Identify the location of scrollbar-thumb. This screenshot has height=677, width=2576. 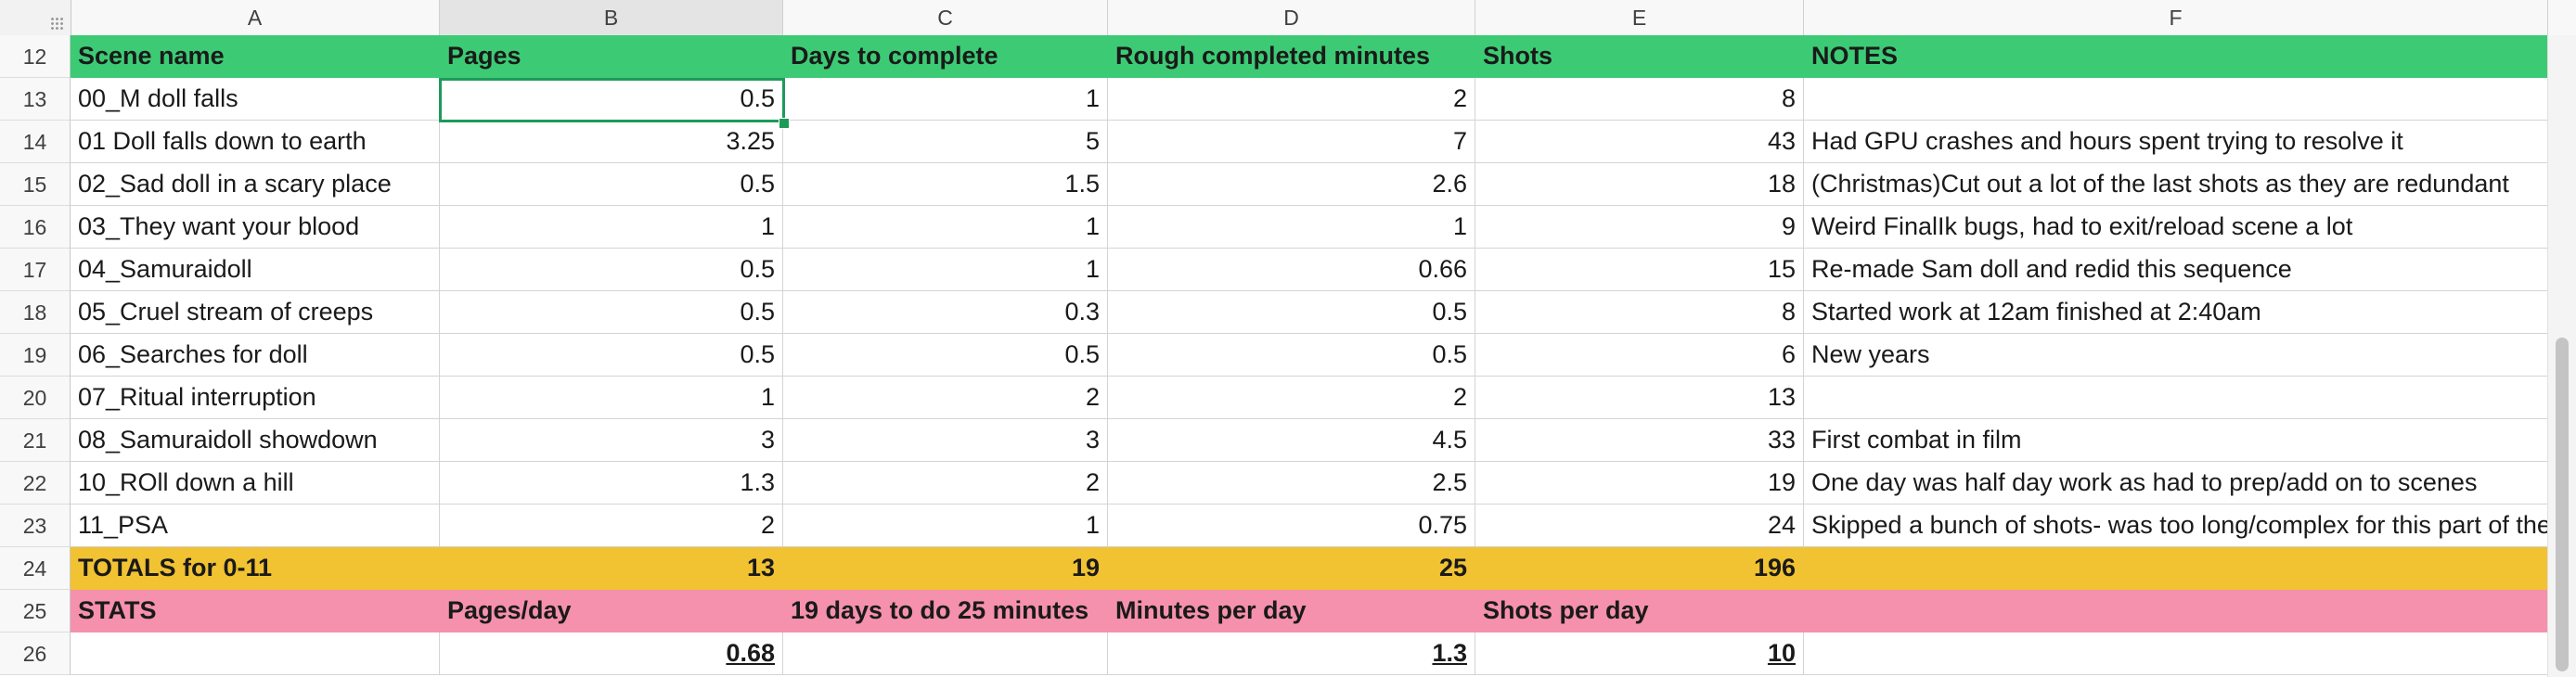
(2562, 504).